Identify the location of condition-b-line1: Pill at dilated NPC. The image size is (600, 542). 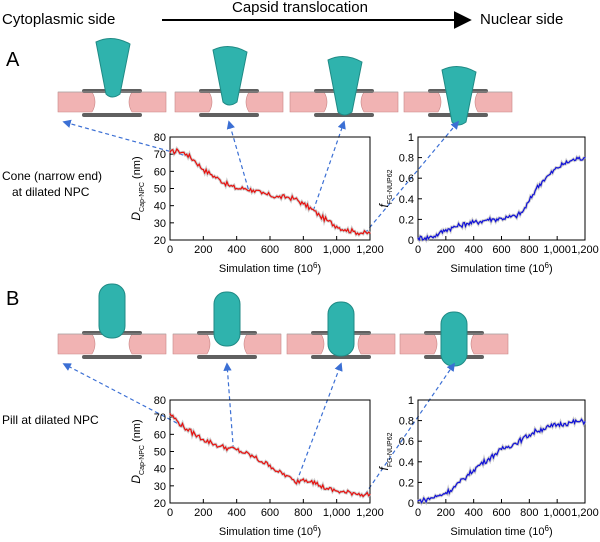
(50, 420).